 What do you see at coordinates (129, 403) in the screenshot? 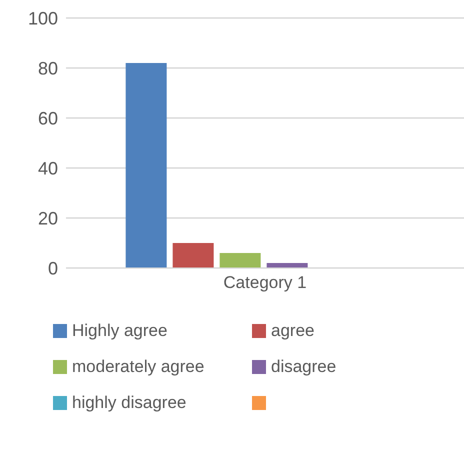
I see `legend-label: highly disagree` at bounding box center [129, 403].